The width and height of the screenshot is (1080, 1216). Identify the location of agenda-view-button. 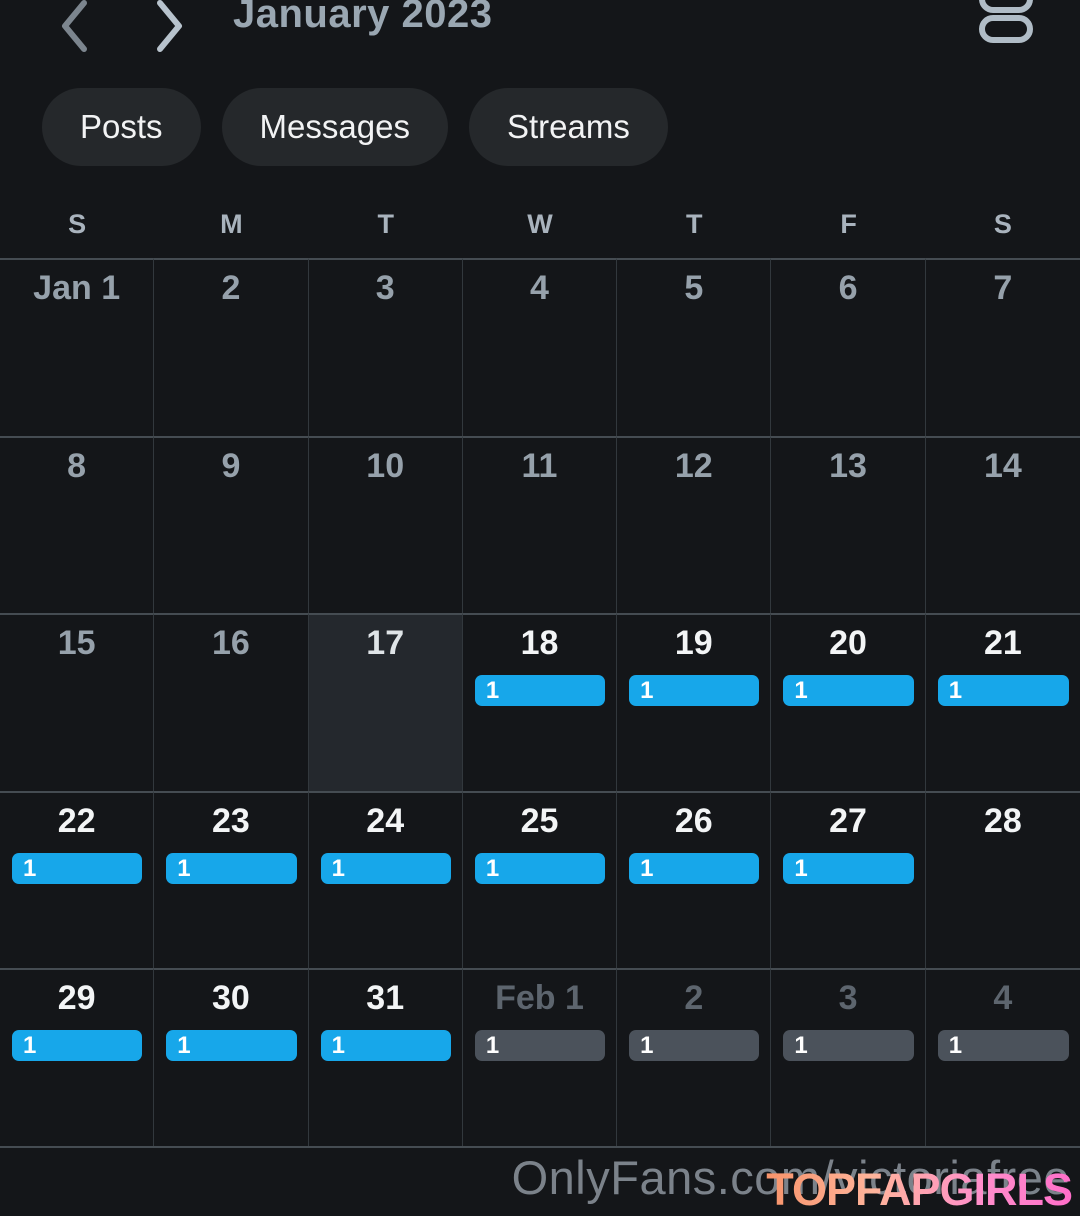
(1006, 22).